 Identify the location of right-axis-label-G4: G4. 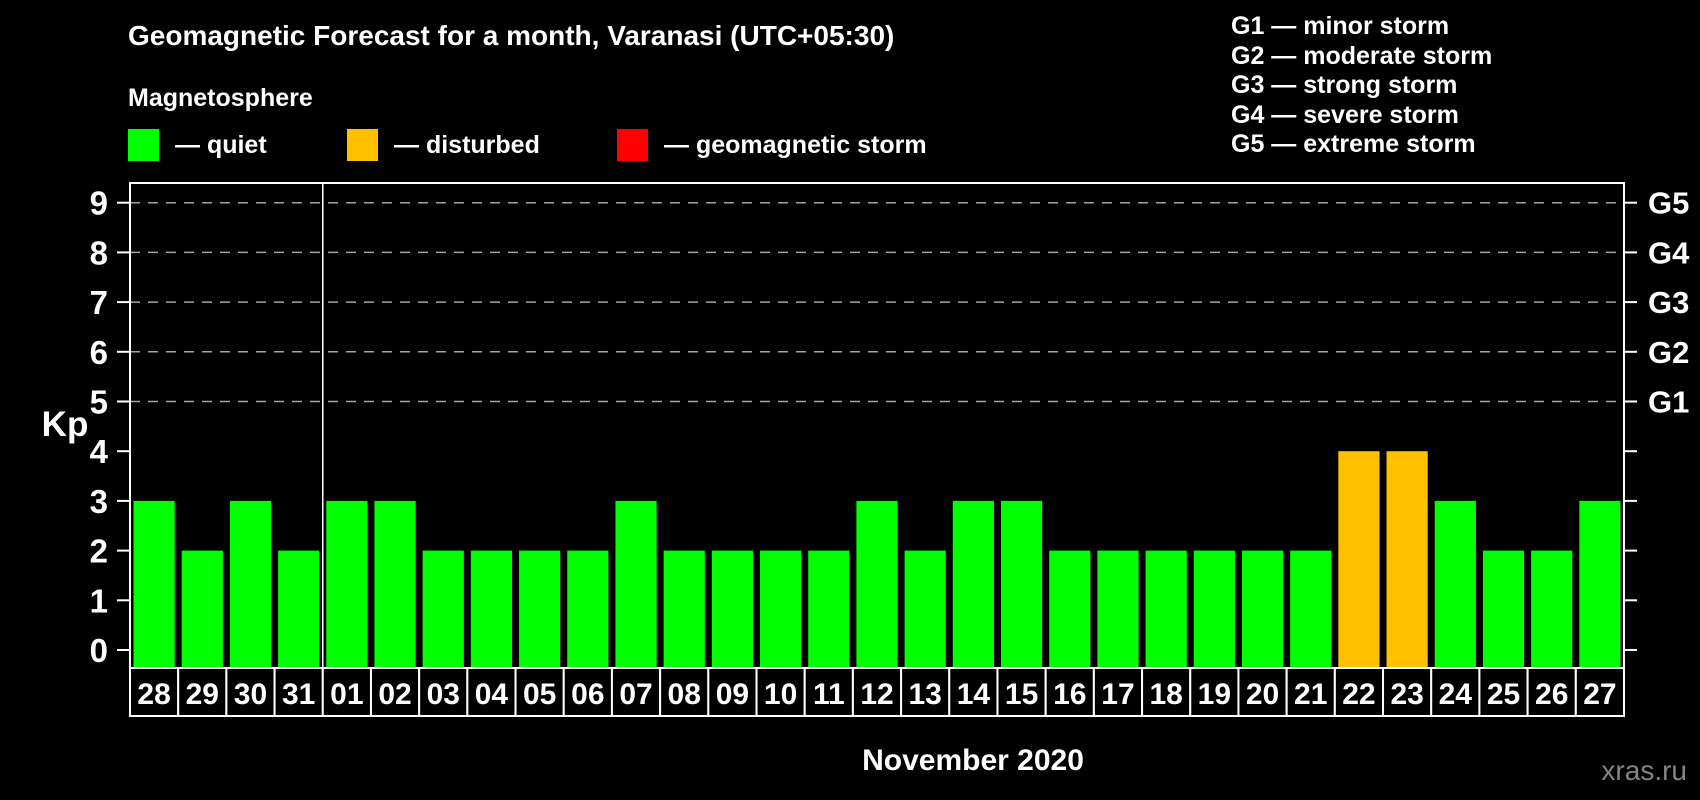
(1669, 252).